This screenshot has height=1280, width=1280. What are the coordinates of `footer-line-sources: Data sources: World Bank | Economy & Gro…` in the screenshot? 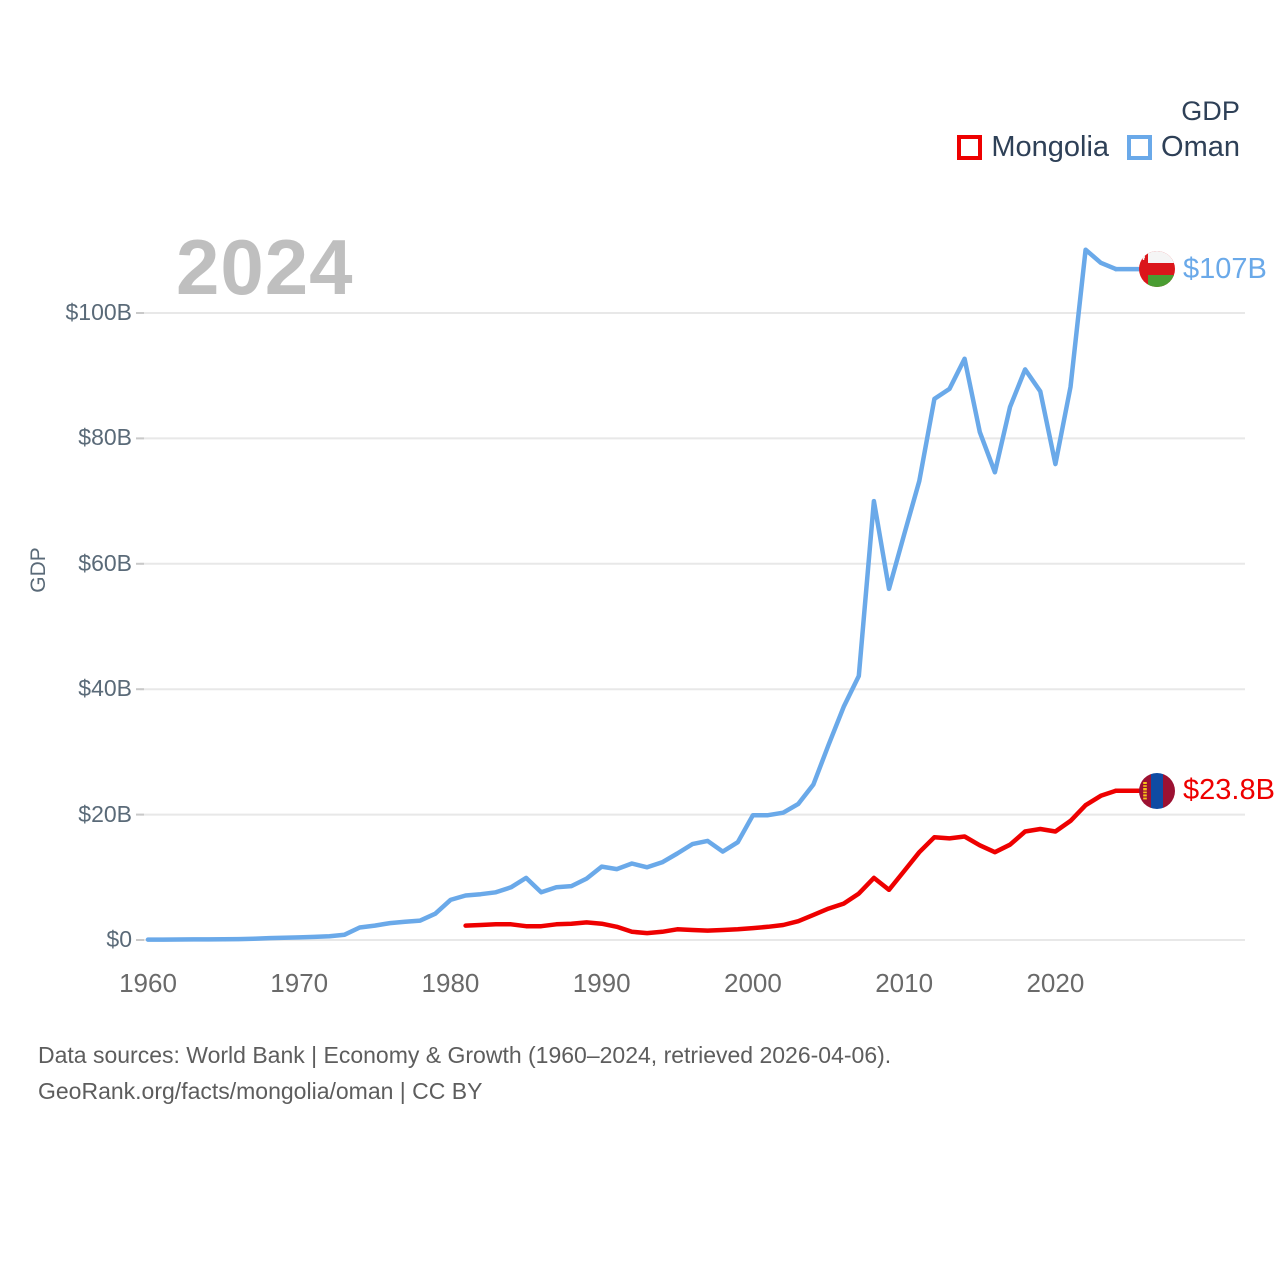 It's located at (465, 1055).